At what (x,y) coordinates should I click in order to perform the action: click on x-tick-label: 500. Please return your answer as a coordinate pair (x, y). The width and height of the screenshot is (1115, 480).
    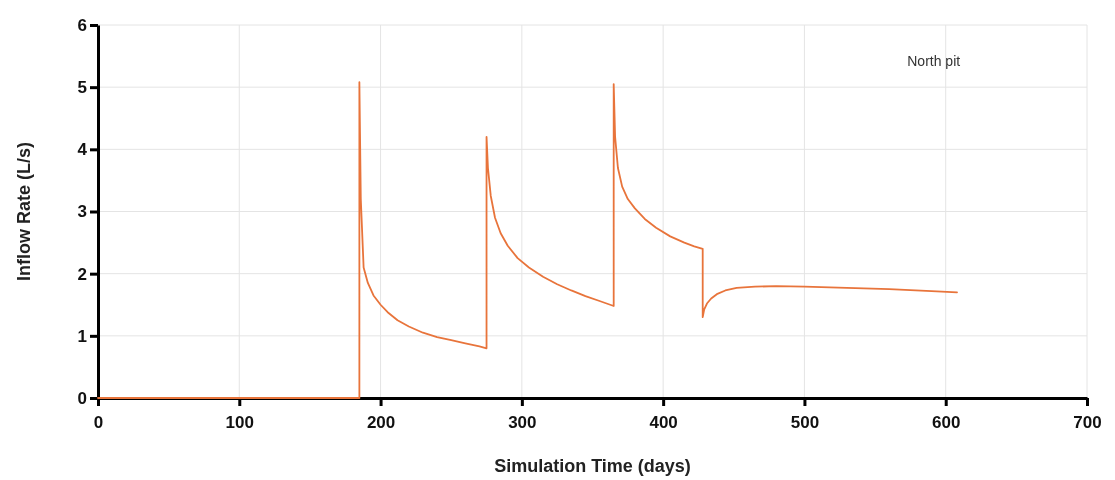
    Looking at the image, I should click on (805, 422).